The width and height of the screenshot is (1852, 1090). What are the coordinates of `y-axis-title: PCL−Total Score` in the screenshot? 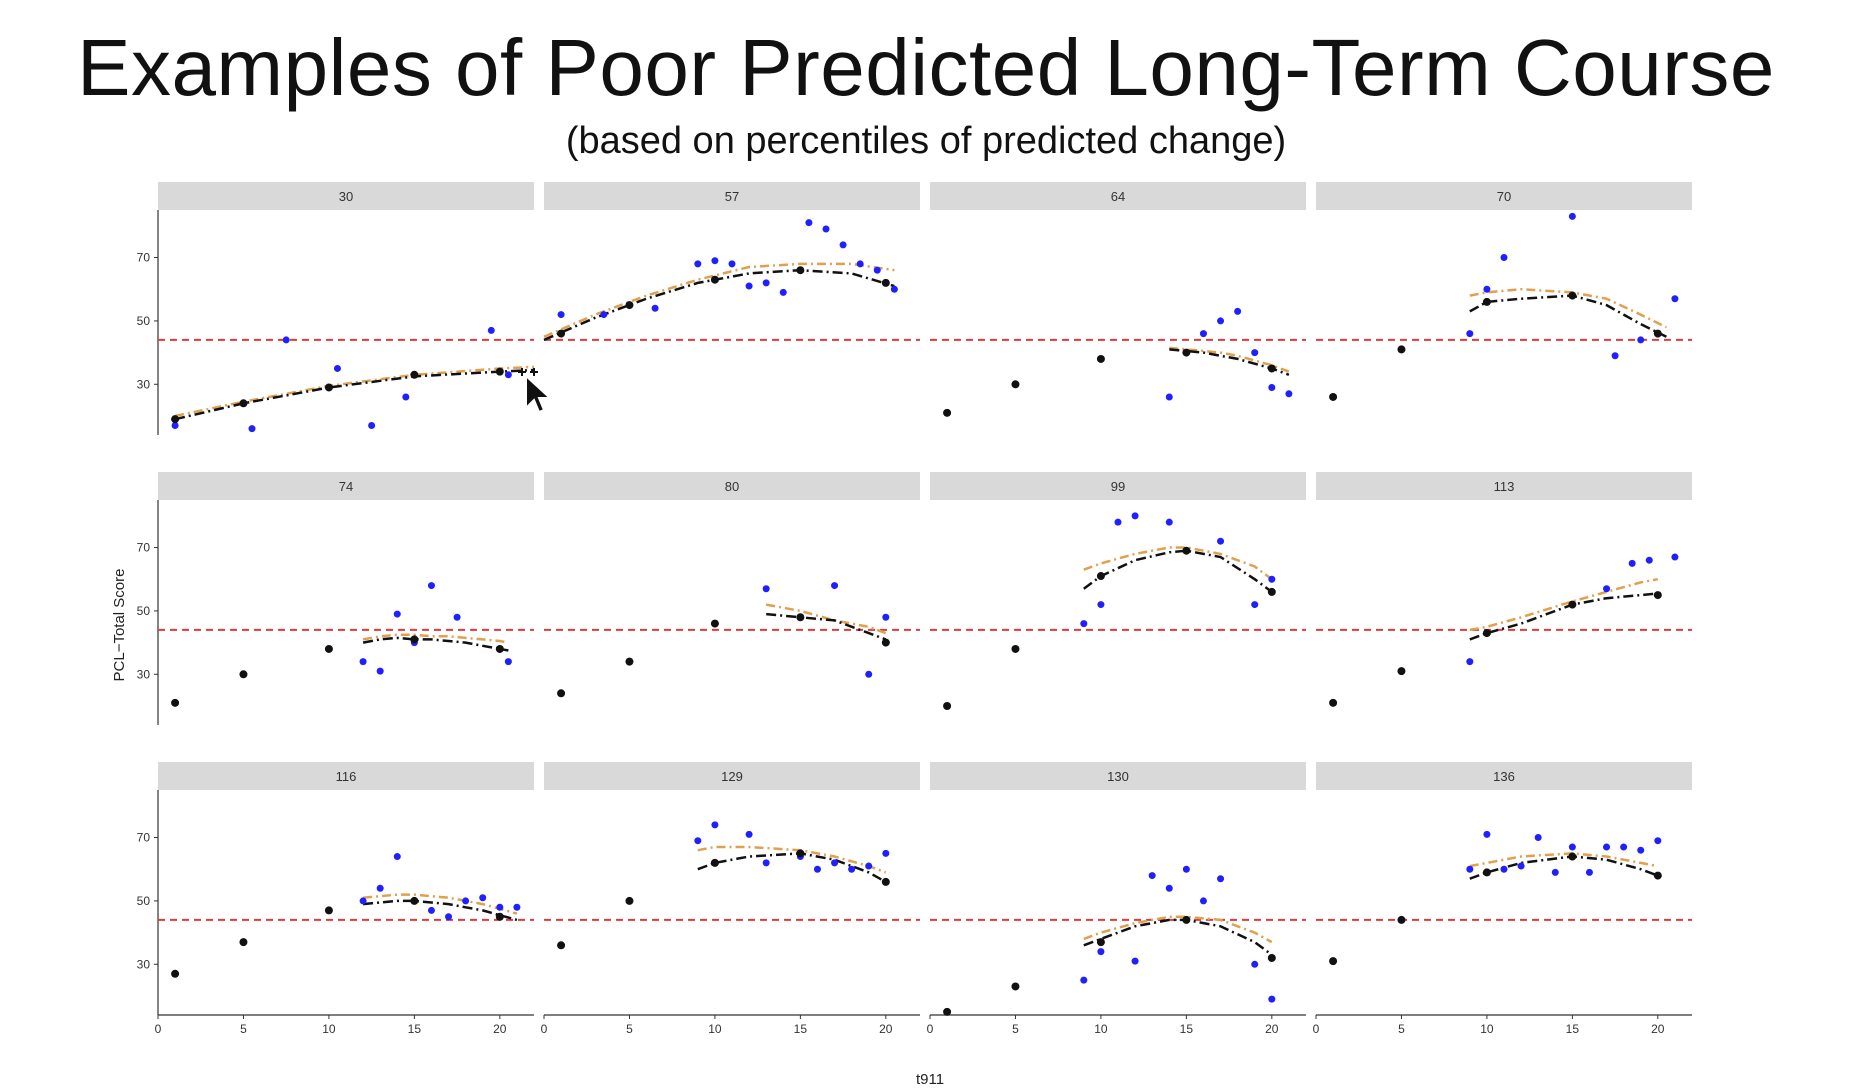 It's located at (119, 625).